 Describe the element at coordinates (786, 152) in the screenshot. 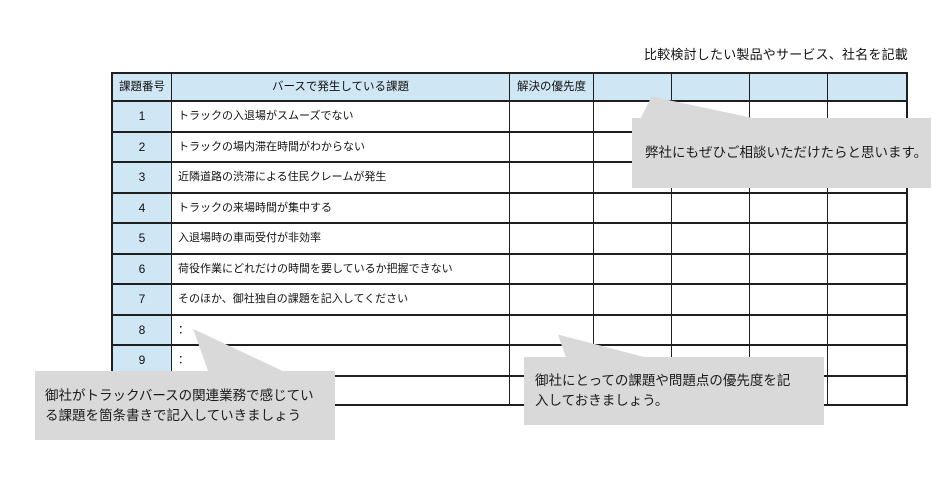

I see `callout-consult-text: 弊社にもぜひご相談いただけたらと思います。` at that location.